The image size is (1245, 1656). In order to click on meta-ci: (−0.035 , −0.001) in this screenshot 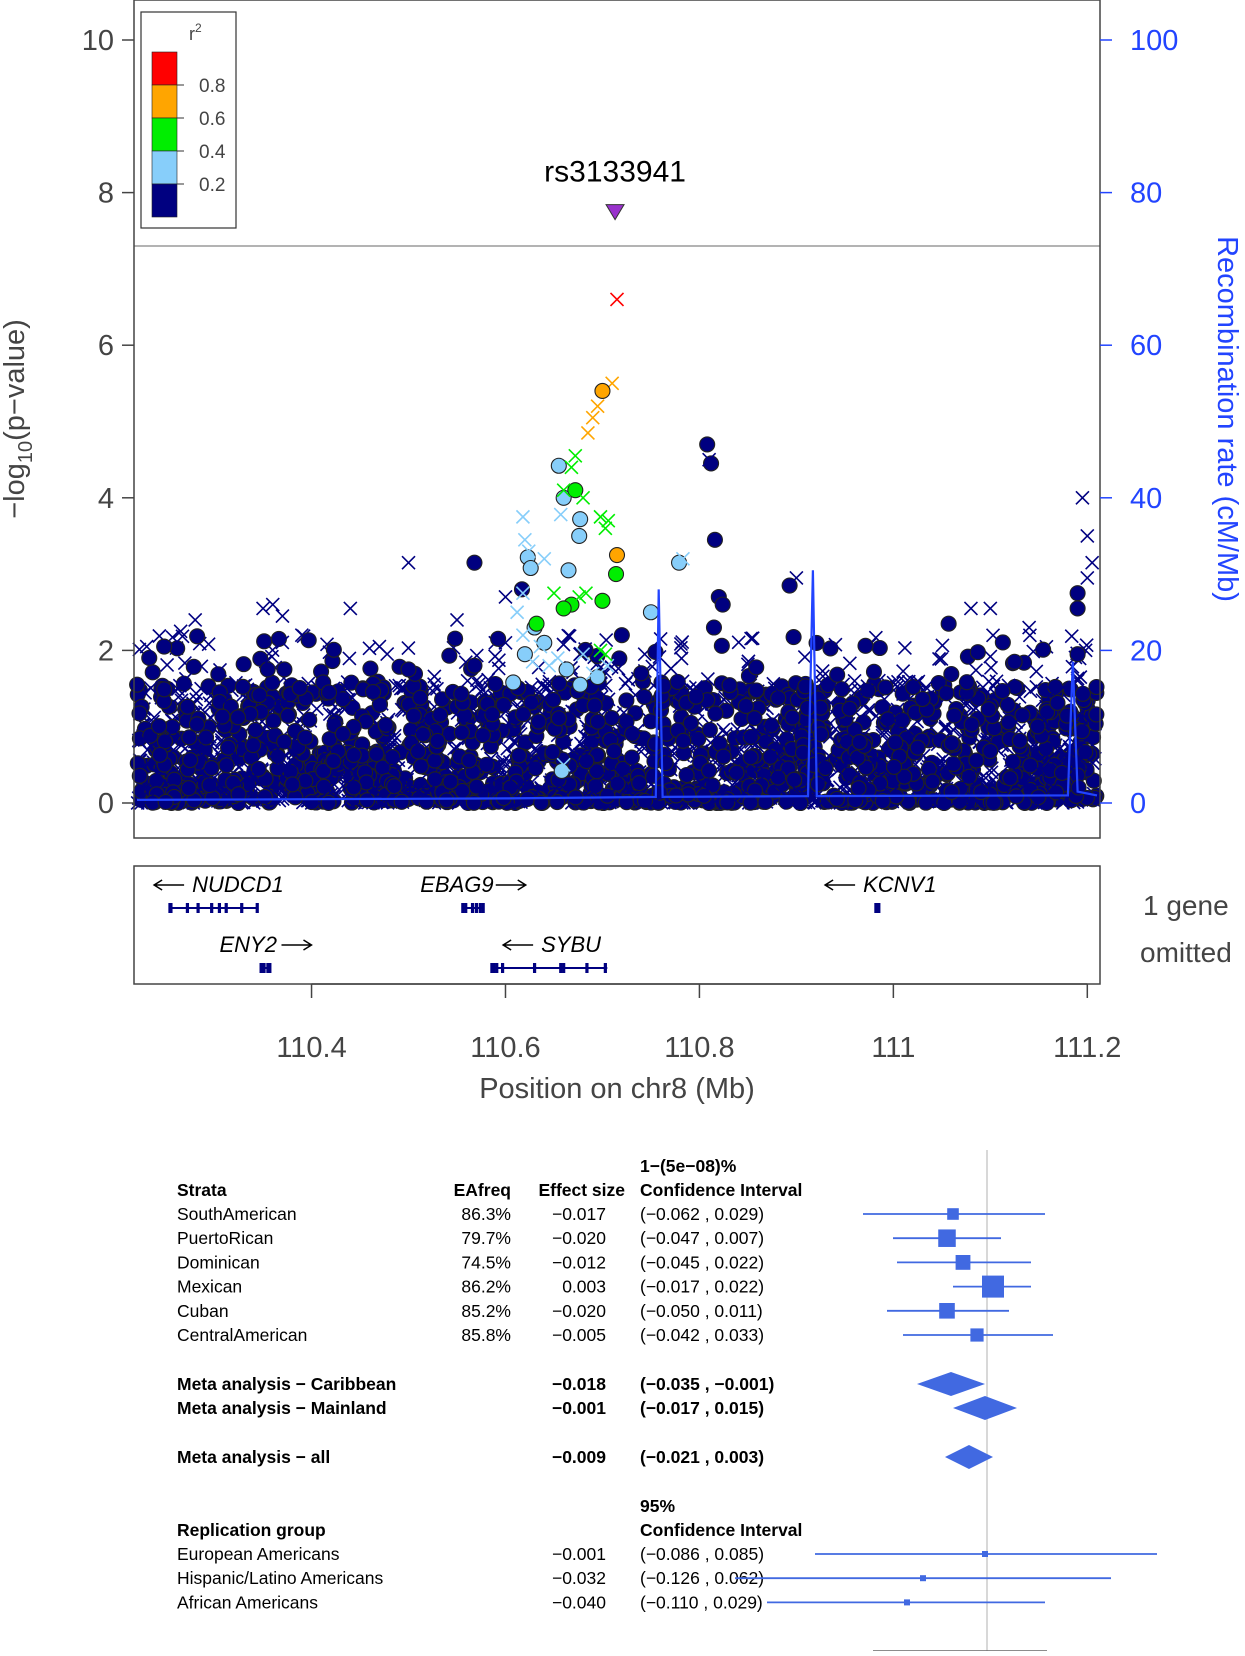, I will do `click(707, 1384)`.